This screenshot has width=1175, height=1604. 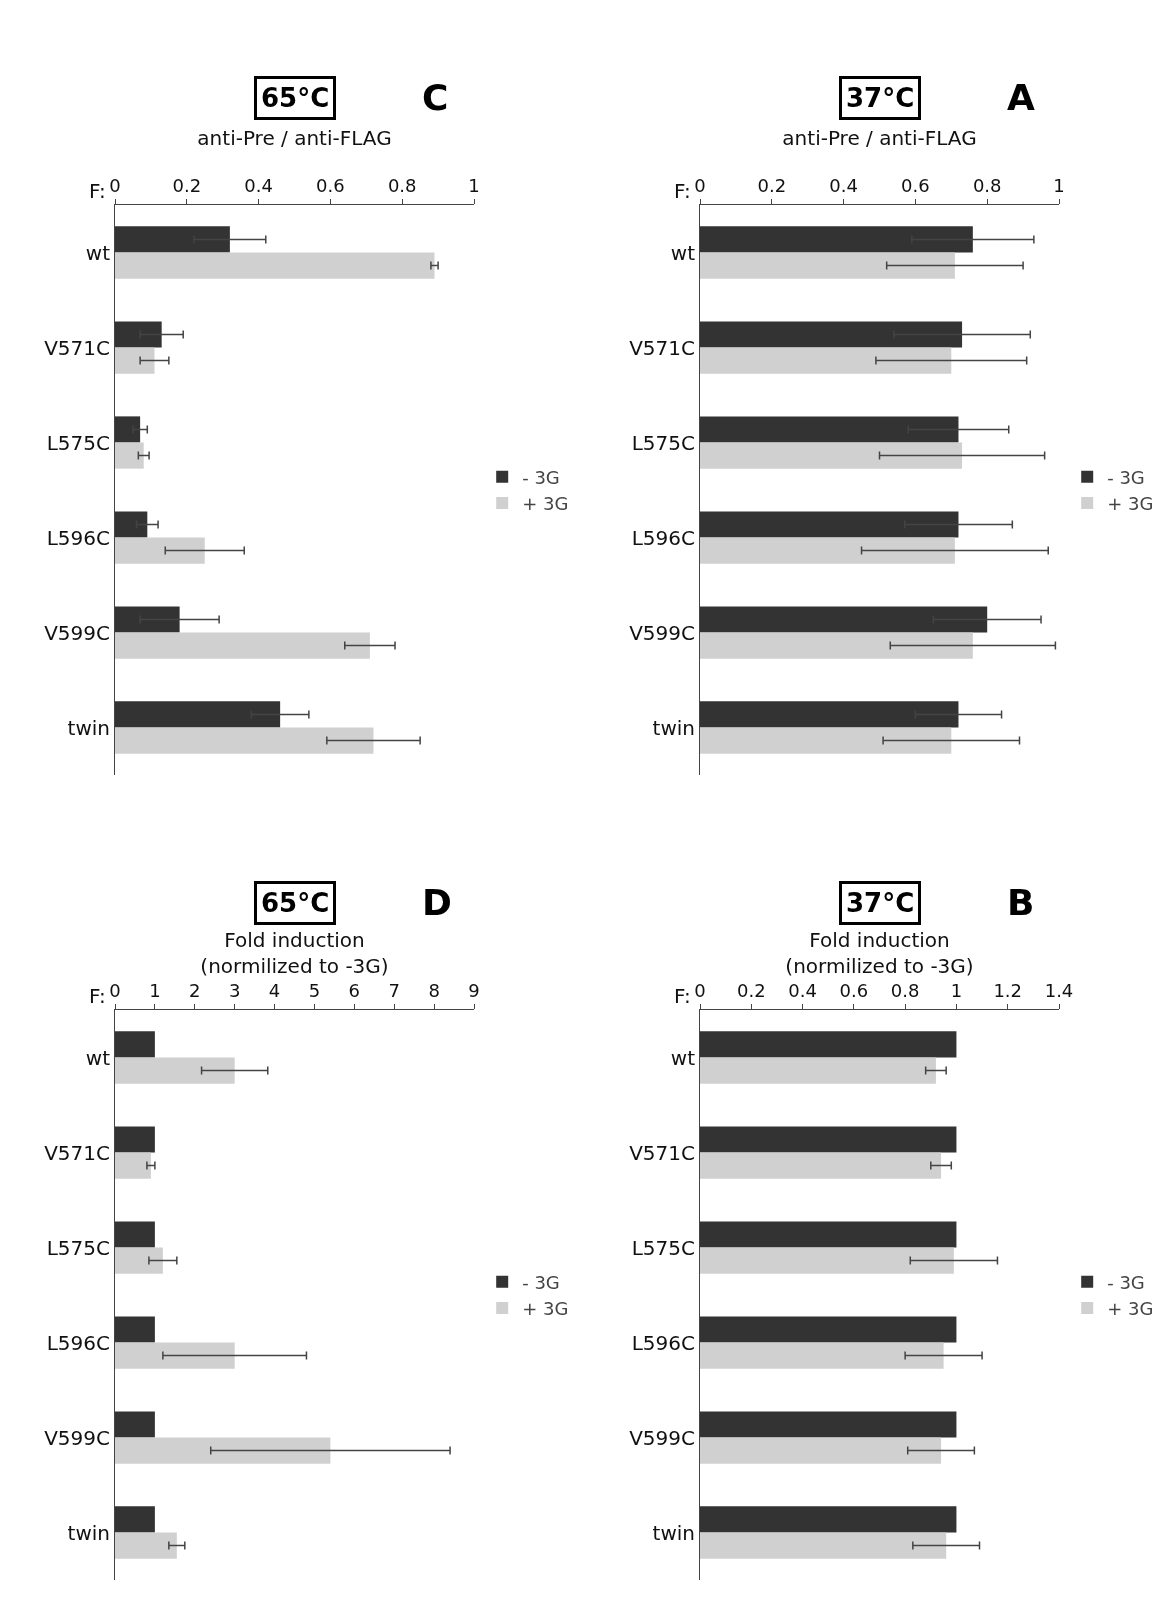 What do you see at coordinates (354, 990) in the screenshot?
I see `x-tick-label: 6` at bounding box center [354, 990].